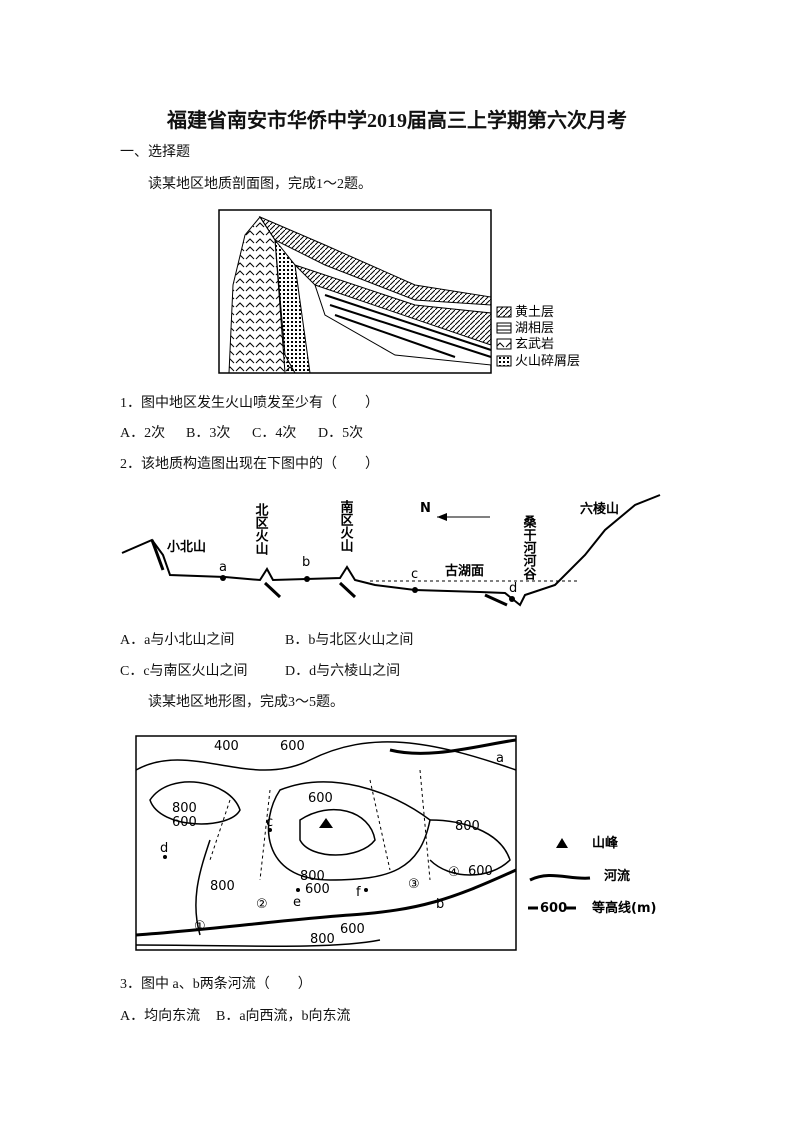 This screenshot has height=1123, width=794. What do you see at coordinates (397, 121) in the screenshot?
I see `title: 福建省南安市华侨中学2019届高三上学期第六次月考` at bounding box center [397, 121].